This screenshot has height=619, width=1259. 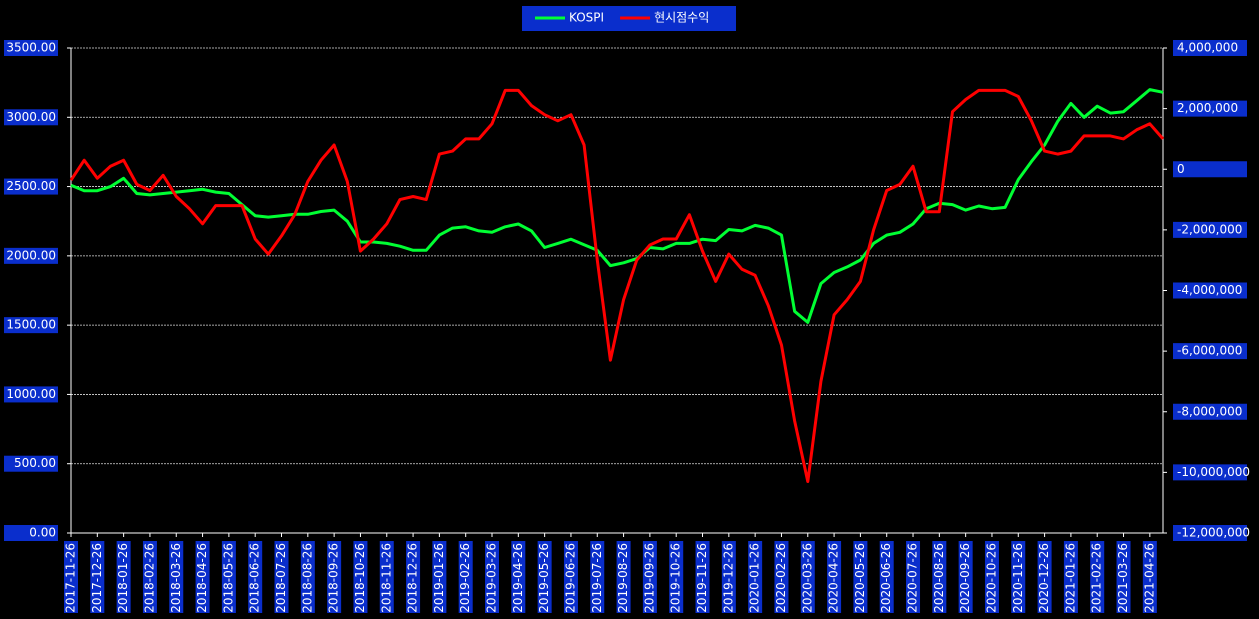 What do you see at coordinates (629, 18) in the screenshot?
I see `legend: KOSPI 현시점수익` at bounding box center [629, 18].